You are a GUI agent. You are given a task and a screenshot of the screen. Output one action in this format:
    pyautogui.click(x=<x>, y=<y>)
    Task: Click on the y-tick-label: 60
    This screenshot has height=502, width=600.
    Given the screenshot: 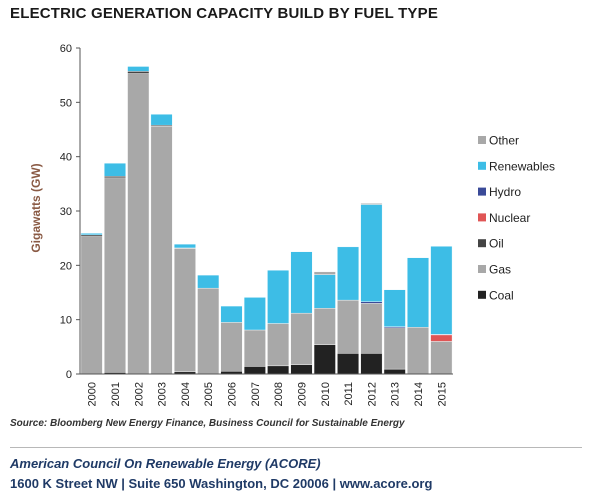 What is the action you would take?
    pyautogui.click(x=66, y=49)
    